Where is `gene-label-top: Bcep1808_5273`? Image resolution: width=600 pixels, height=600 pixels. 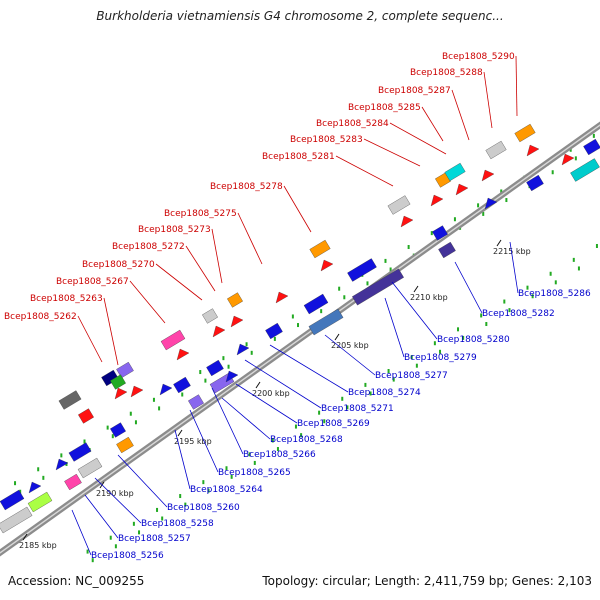 gene-label-top: Bcep1808_5273 is located at coordinates (174, 230).